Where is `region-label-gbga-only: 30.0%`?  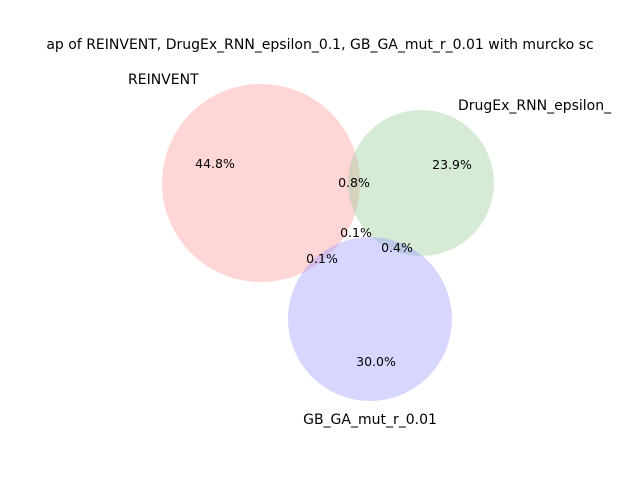 region-label-gbga-only: 30.0% is located at coordinates (376, 361).